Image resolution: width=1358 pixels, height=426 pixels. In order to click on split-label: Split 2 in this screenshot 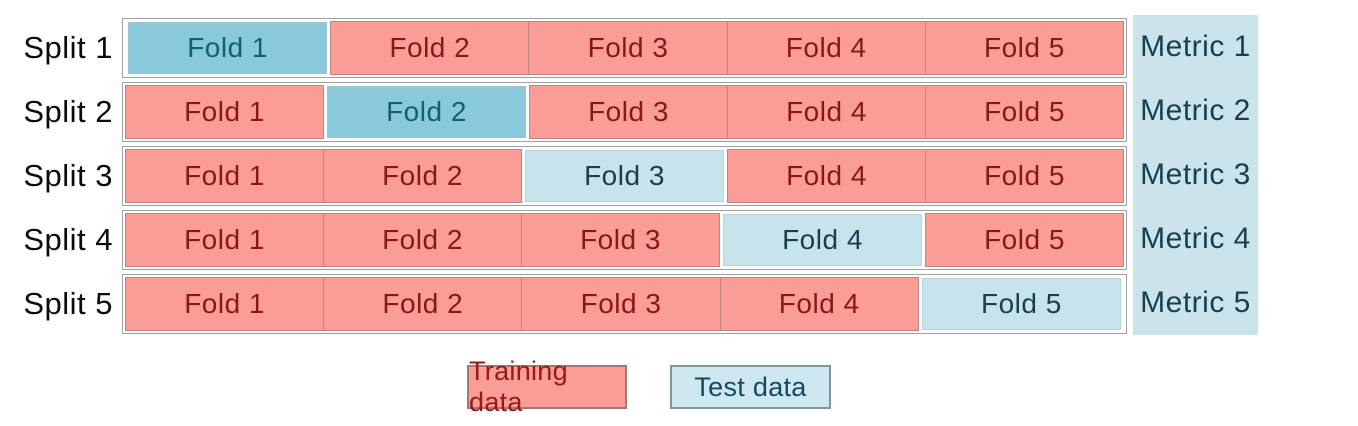, I will do `click(68, 111)`.